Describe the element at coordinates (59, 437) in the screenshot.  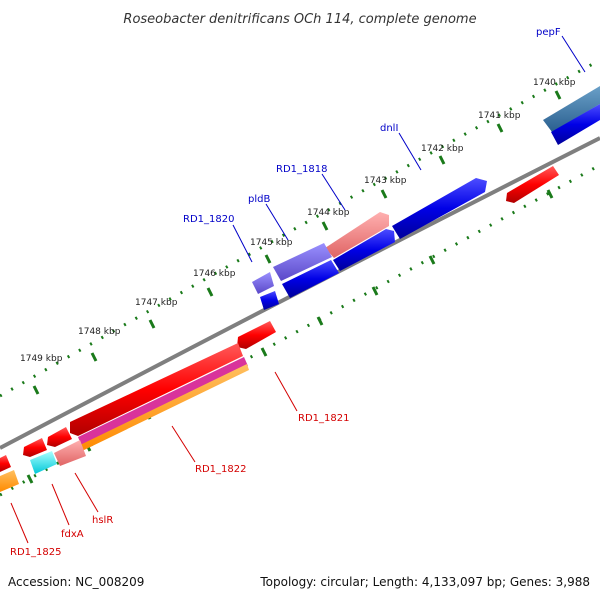
I see `gene-reverse-small-a` at that location.